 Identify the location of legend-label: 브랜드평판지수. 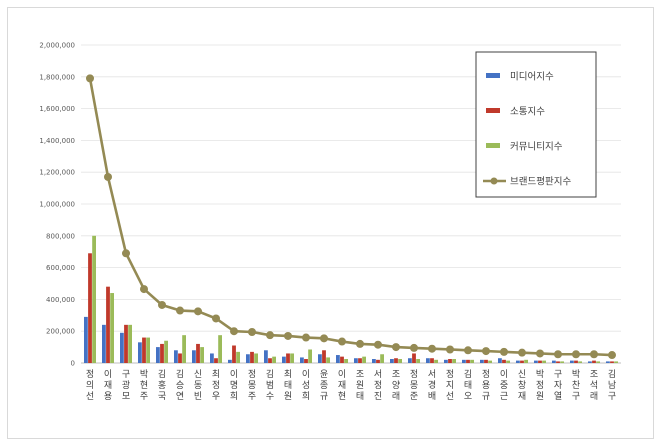
(540, 182).